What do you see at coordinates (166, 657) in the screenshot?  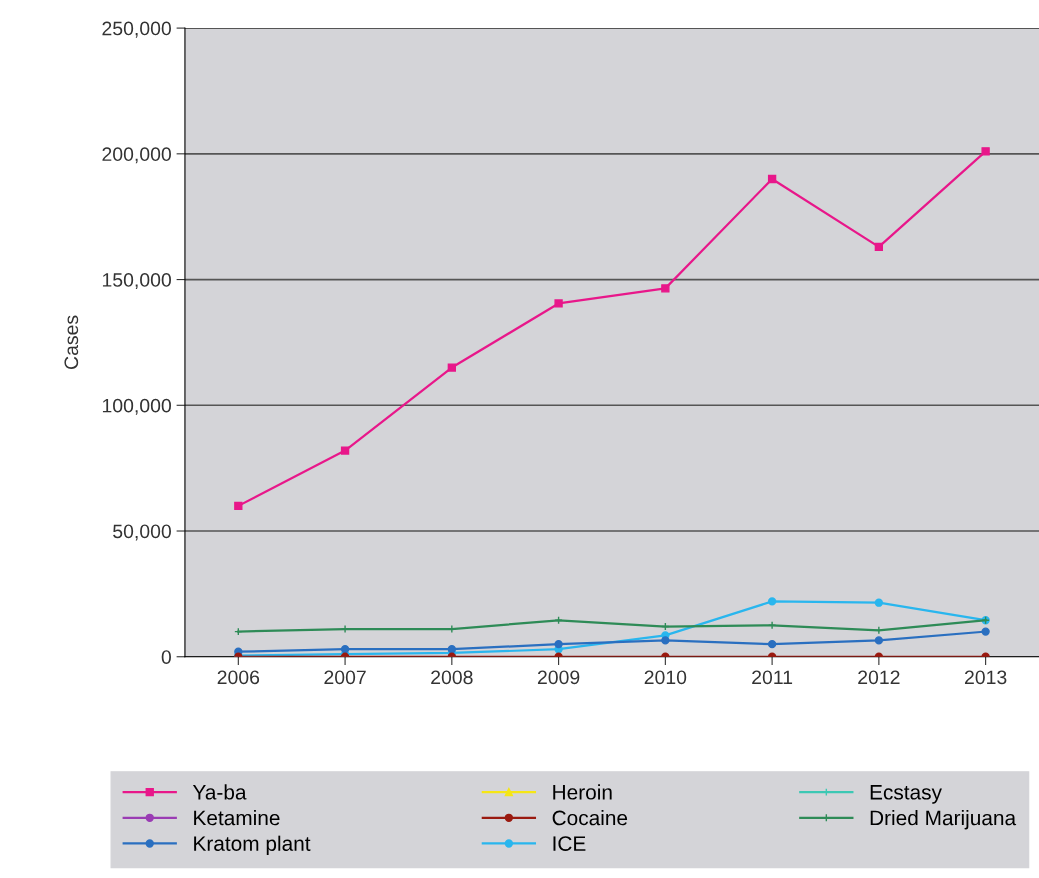 I see `y-tick-label: 0` at bounding box center [166, 657].